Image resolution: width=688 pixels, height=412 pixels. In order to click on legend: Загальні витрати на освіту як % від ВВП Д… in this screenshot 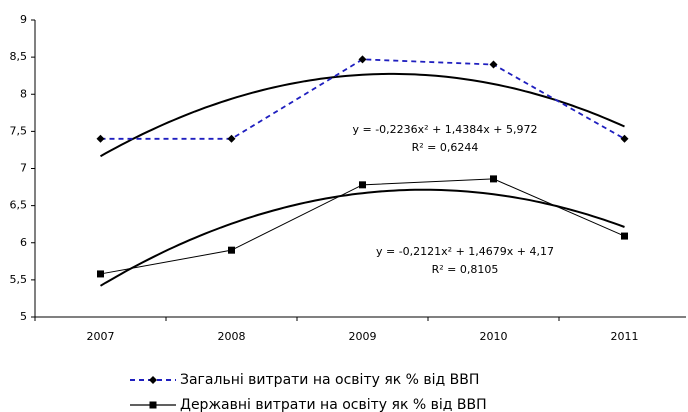, I will do `click(308, 392)`.